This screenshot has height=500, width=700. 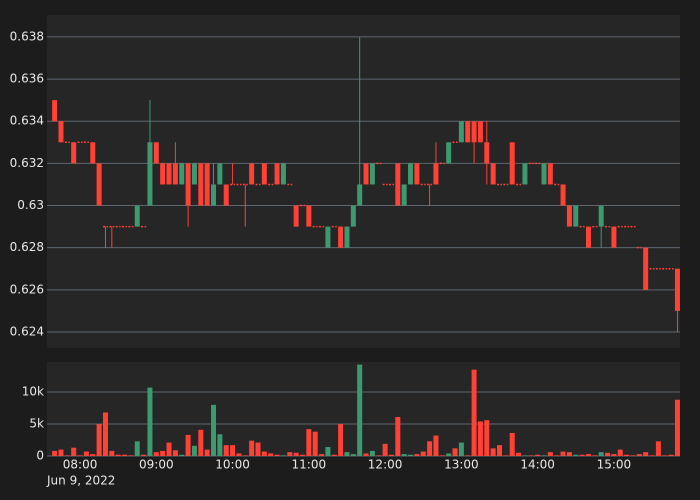 I want to click on y-tick-label: 0.636, so click(x=27, y=79).